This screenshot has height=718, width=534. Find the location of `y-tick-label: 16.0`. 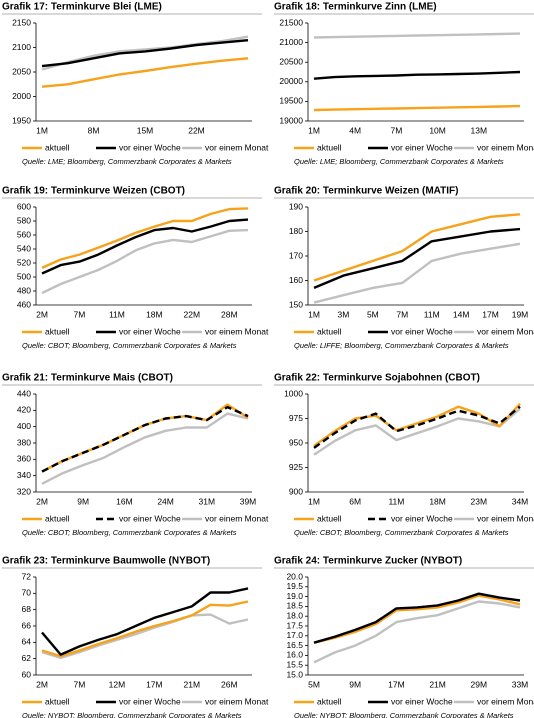

y-tick-label: 16.0 is located at coordinates (294, 655).